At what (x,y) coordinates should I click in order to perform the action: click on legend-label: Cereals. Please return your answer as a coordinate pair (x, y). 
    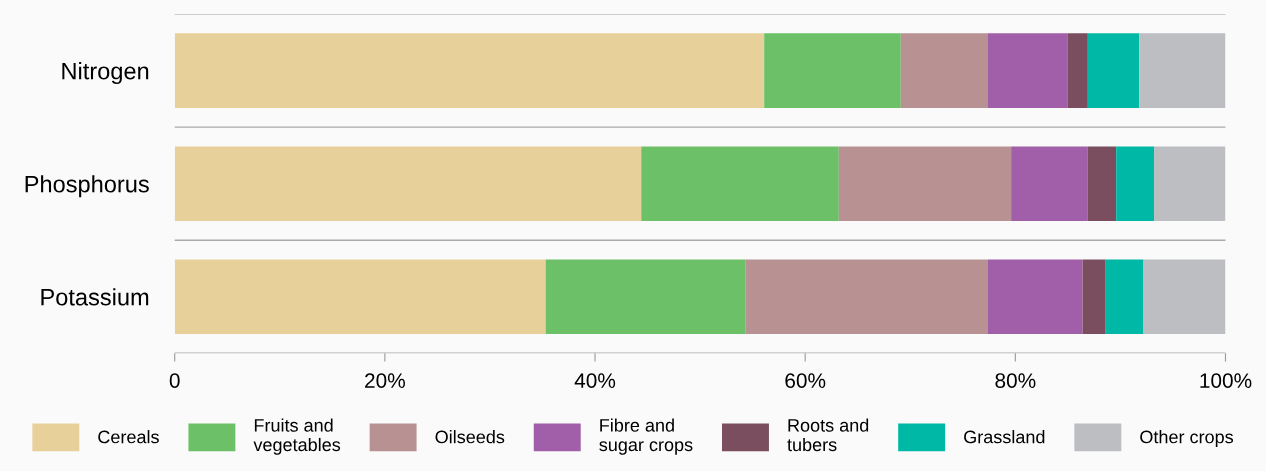
    Looking at the image, I should click on (128, 437).